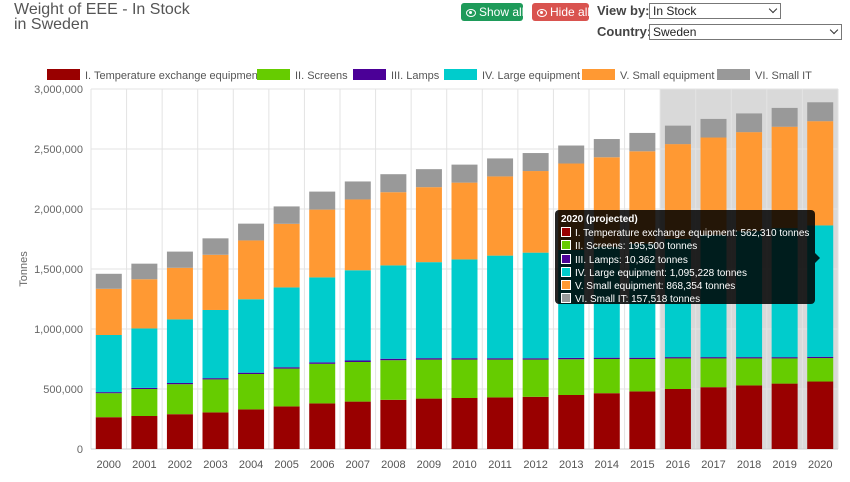 The image size is (850, 482). What do you see at coordinates (685, 246) in the screenshot?
I see `tooltip-row: II. Screens: 195,500 tonnes` at bounding box center [685, 246].